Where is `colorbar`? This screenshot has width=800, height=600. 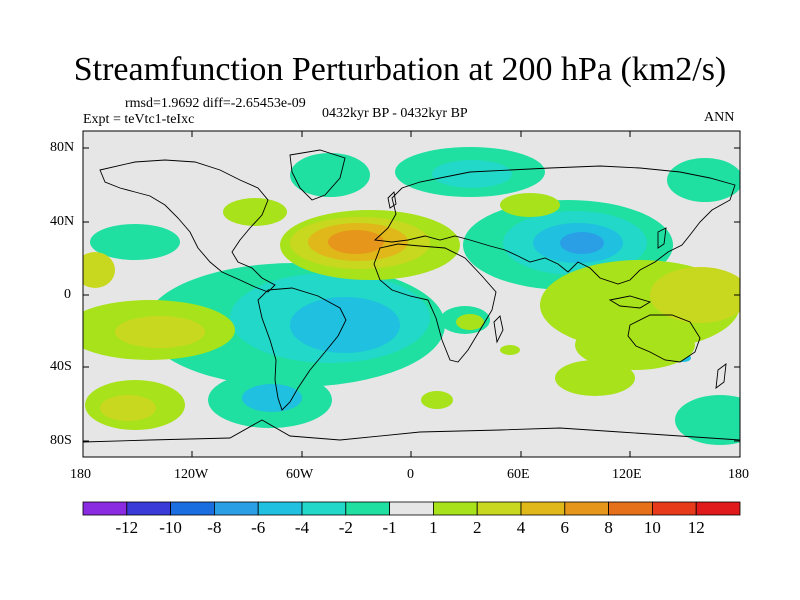 colorbar is located at coordinates (411, 508).